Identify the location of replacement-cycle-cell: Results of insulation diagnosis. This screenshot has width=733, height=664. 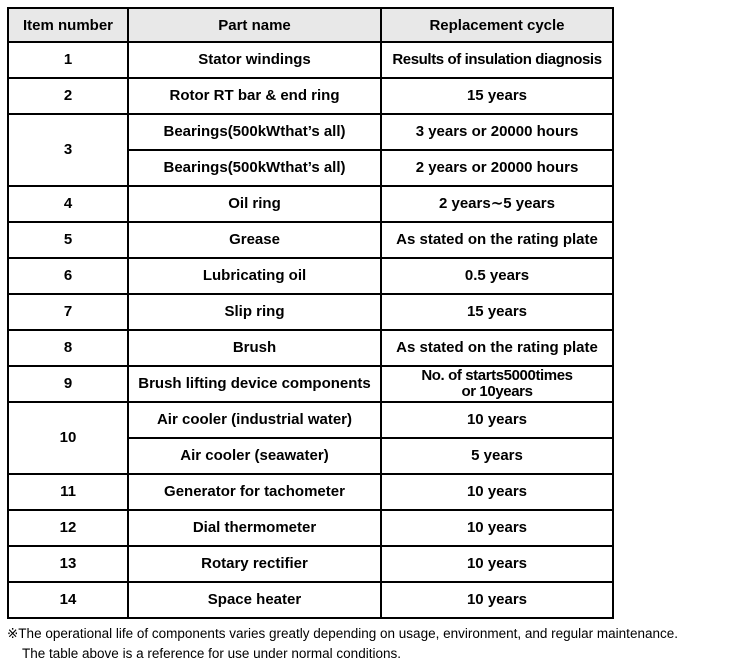
(497, 60).